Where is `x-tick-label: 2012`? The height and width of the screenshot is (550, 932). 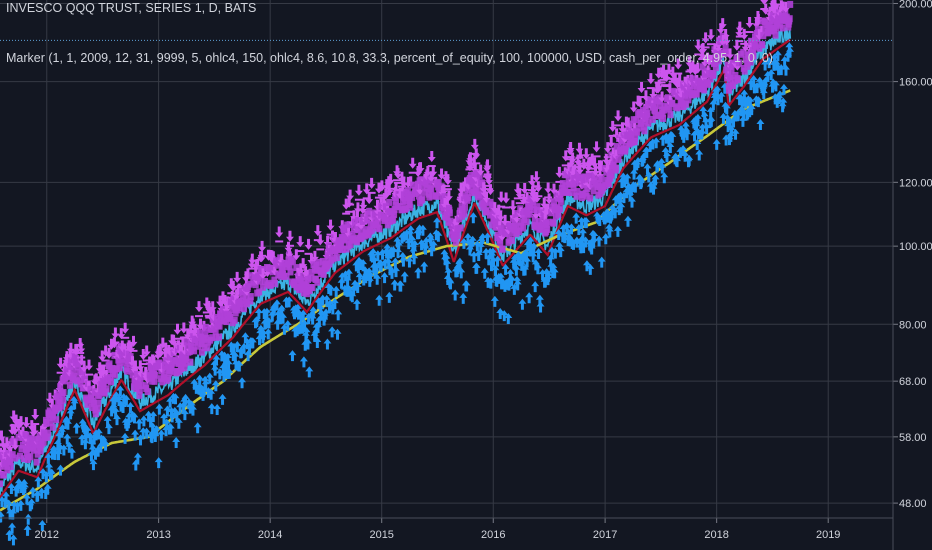 x-tick-label: 2012 is located at coordinates (47, 535).